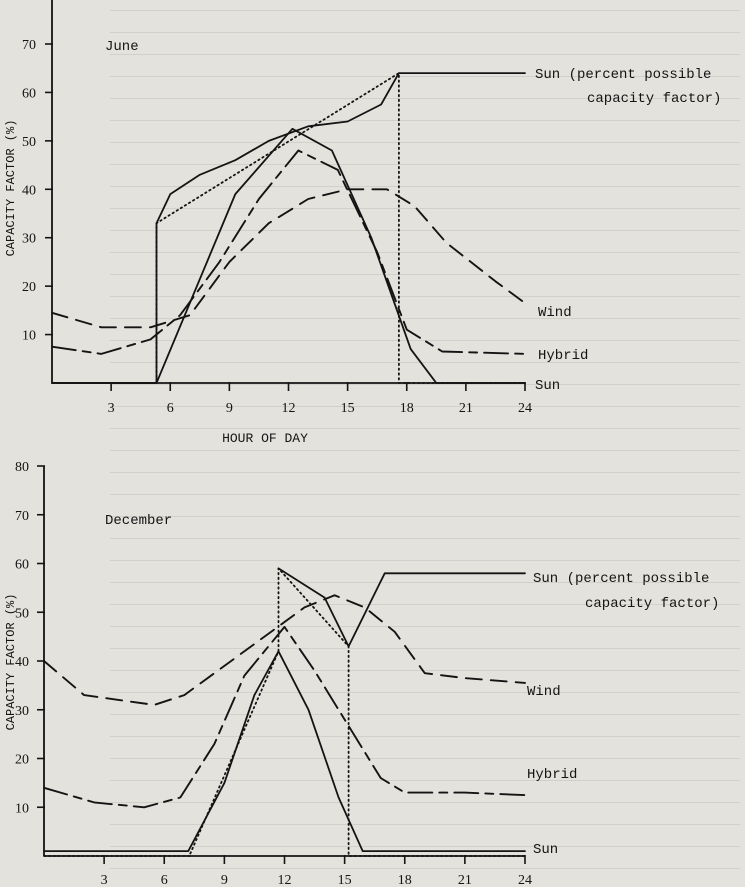  What do you see at coordinates (407, 408) in the screenshot?
I see `x-tick-label: 18` at bounding box center [407, 408].